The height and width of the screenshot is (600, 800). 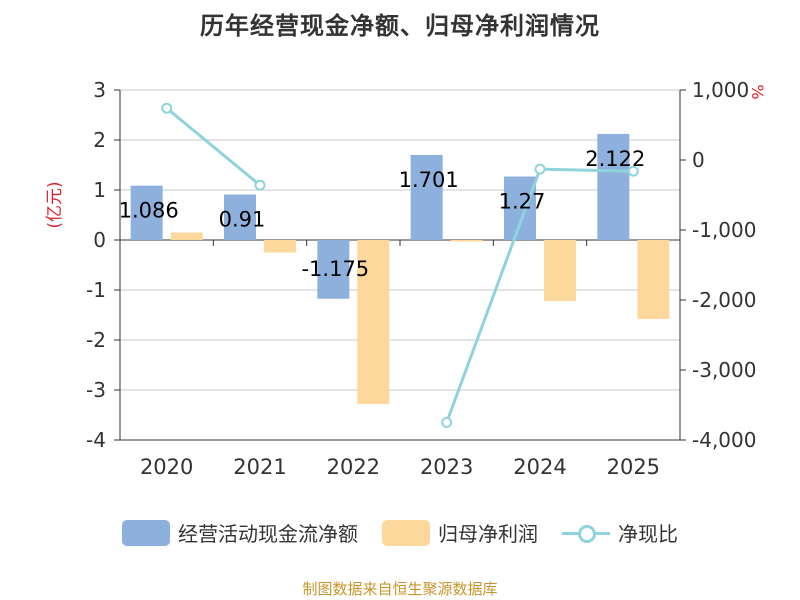 I want to click on legend: 经营活动现金流净额 归母净利润 净现比, so click(x=400, y=532).